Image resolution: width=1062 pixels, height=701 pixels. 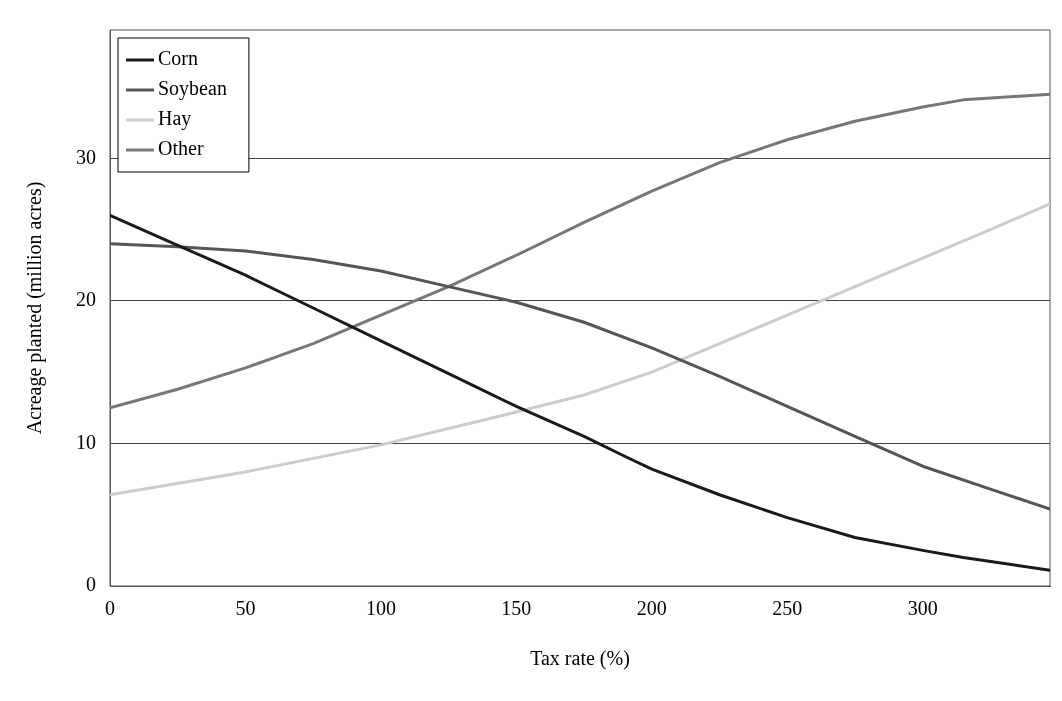 What do you see at coordinates (178, 58) in the screenshot?
I see `legend-label: Corn` at bounding box center [178, 58].